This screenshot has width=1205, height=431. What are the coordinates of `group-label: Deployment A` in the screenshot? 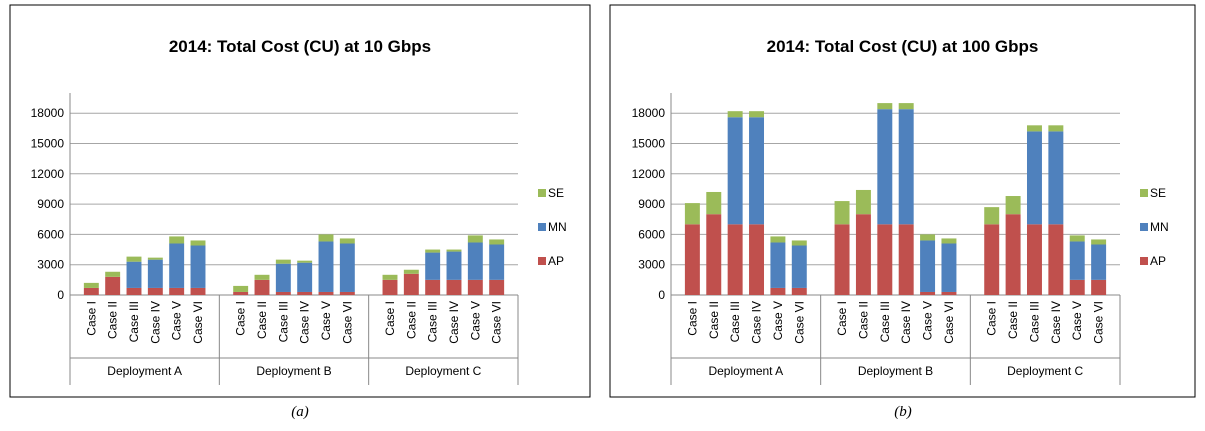 It's located at (745, 371).